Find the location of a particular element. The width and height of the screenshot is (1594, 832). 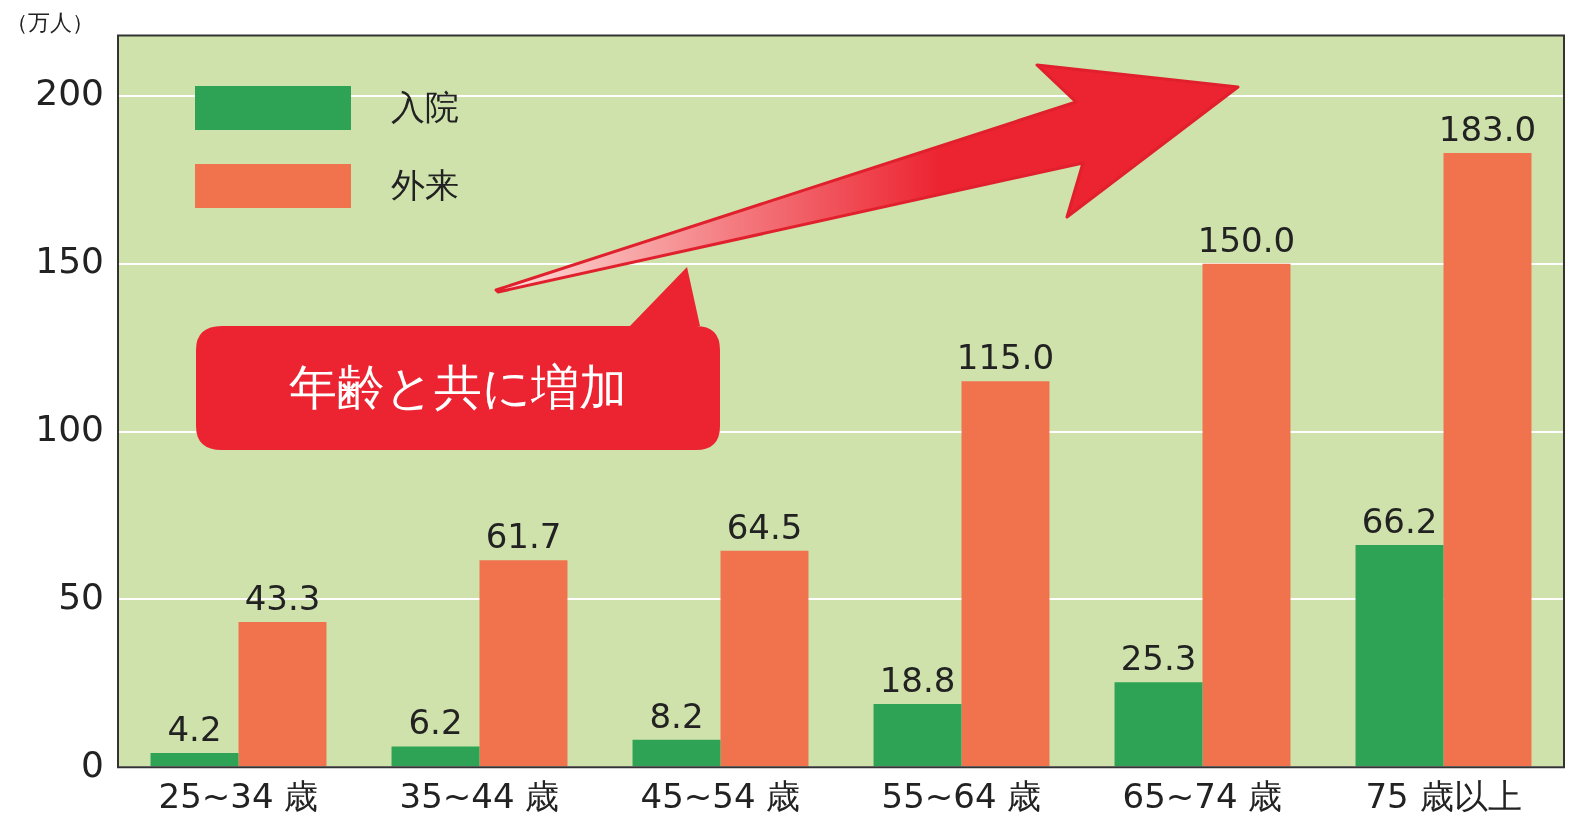

x-tick-label: 35~44 歳 is located at coordinates (479, 796).